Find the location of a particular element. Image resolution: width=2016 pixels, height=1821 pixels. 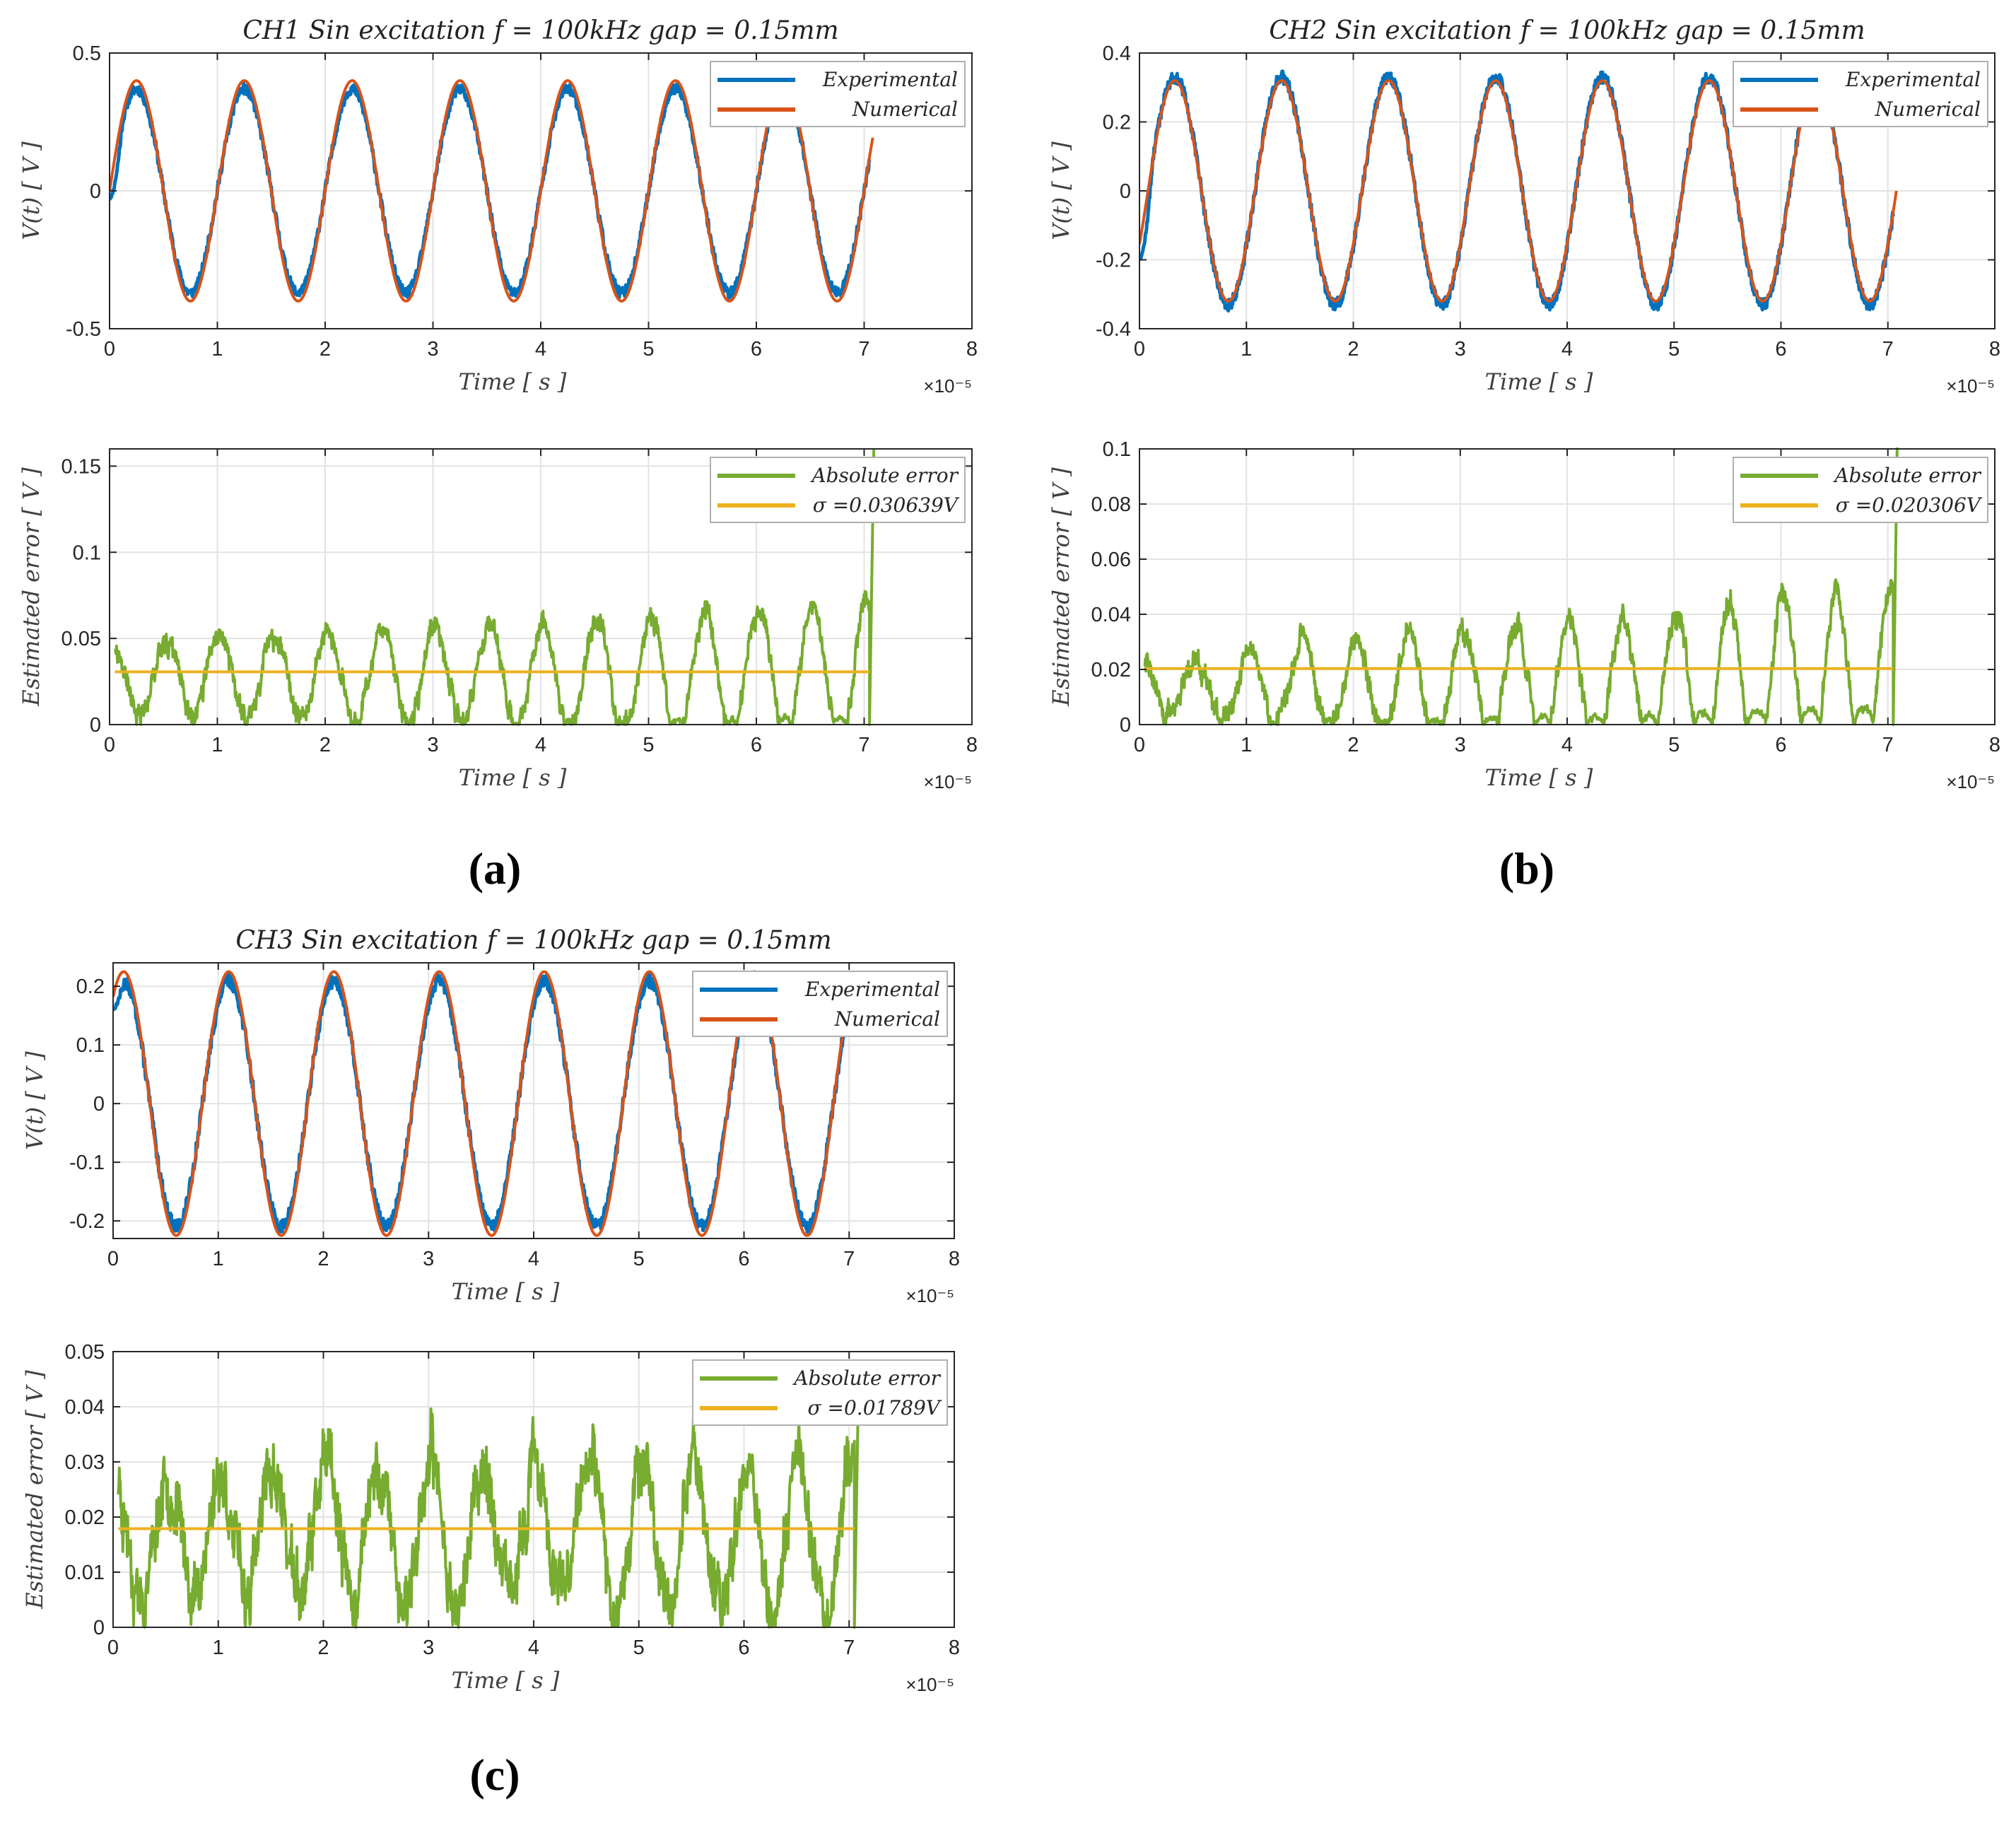

legend: Experimental Numerical is located at coordinates (838, 94).